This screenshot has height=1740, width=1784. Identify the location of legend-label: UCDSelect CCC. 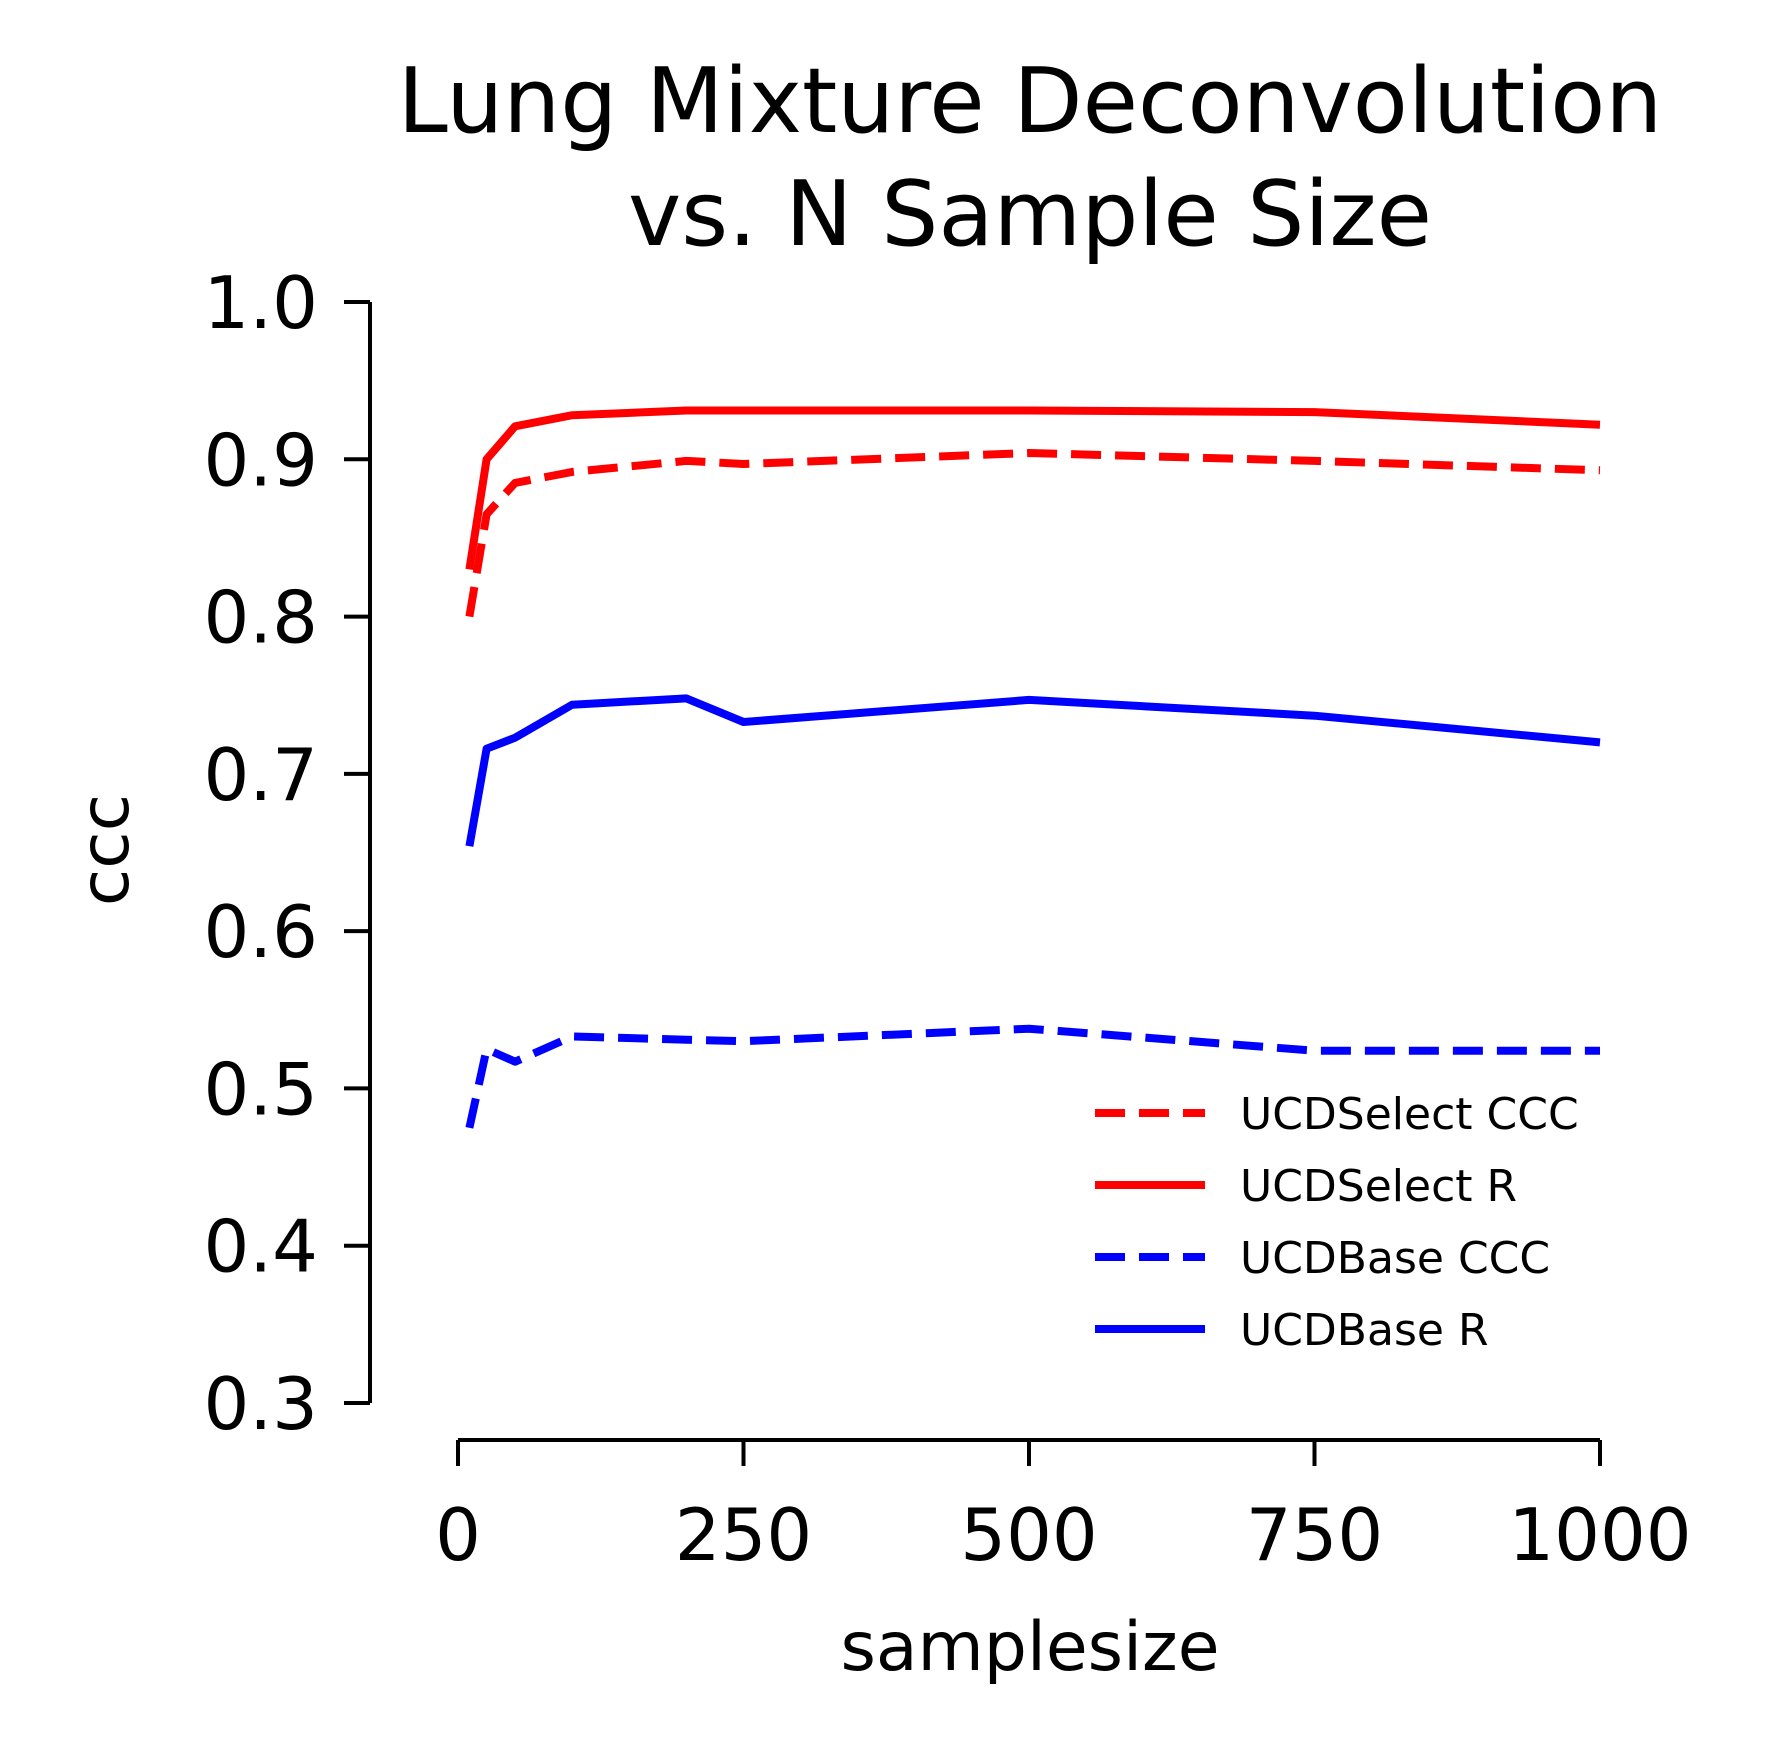
(1409, 1114).